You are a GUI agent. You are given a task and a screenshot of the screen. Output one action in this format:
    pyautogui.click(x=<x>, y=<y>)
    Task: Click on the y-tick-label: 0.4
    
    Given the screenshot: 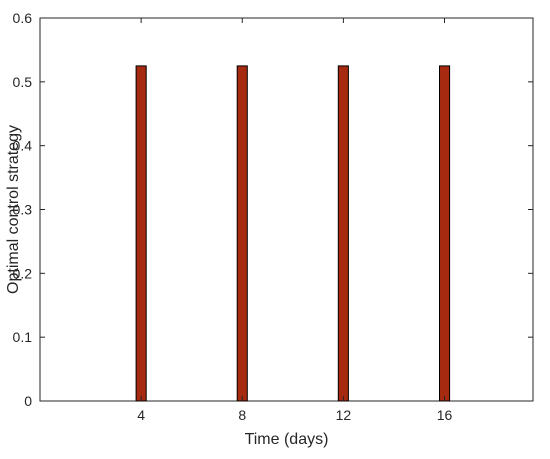 What is the action you would take?
    pyautogui.click(x=23, y=146)
    